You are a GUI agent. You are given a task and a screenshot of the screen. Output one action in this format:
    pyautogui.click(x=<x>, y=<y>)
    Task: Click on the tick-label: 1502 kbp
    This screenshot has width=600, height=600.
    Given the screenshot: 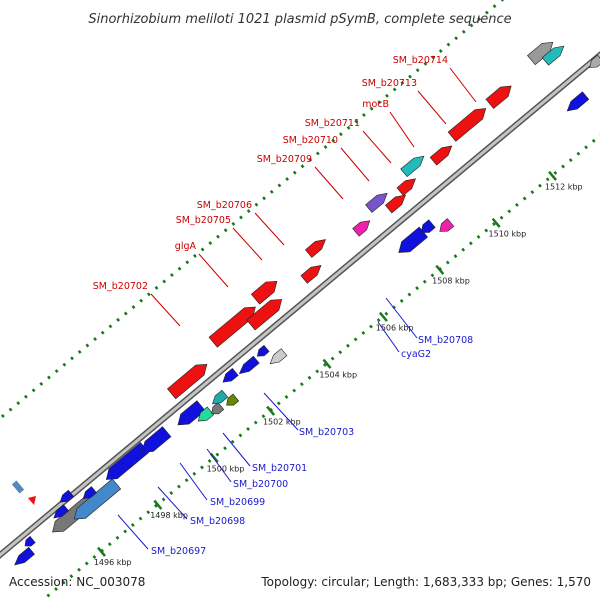 What is the action you would take?
    pyautogui.click(x=282, y=421)
    